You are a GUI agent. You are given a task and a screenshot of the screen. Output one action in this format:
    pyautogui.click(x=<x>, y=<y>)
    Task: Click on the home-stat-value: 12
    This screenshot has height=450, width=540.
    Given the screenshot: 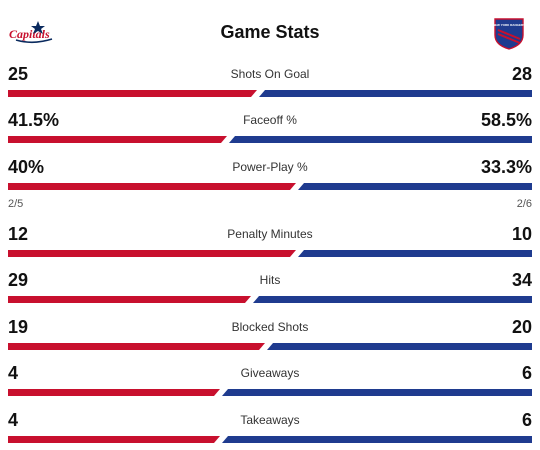 What is the action you would take?
    pyautogui.click(x=18, y=234)
    